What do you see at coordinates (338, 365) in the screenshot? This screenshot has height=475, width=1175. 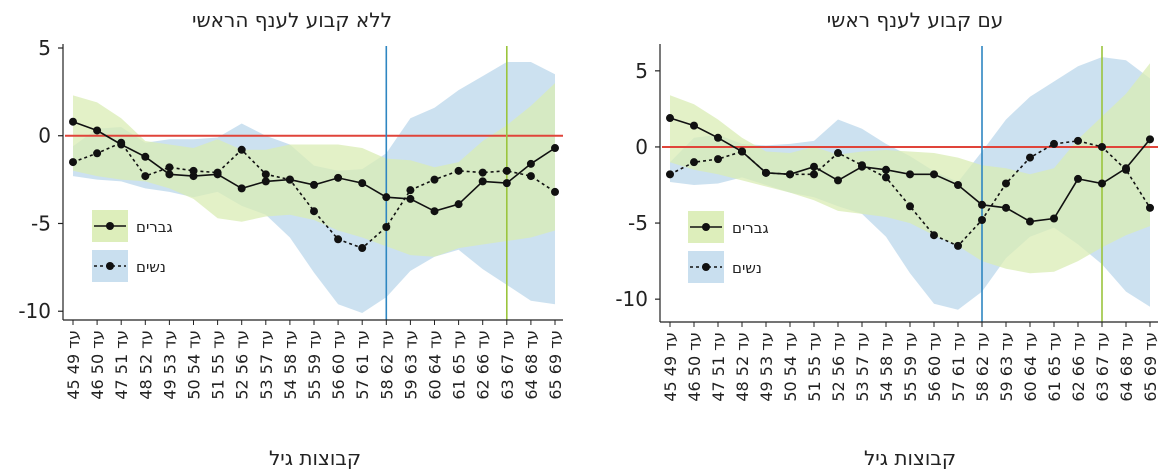 I see `x-tick-label: 56 עד 60` at bounding box center [338, 365].